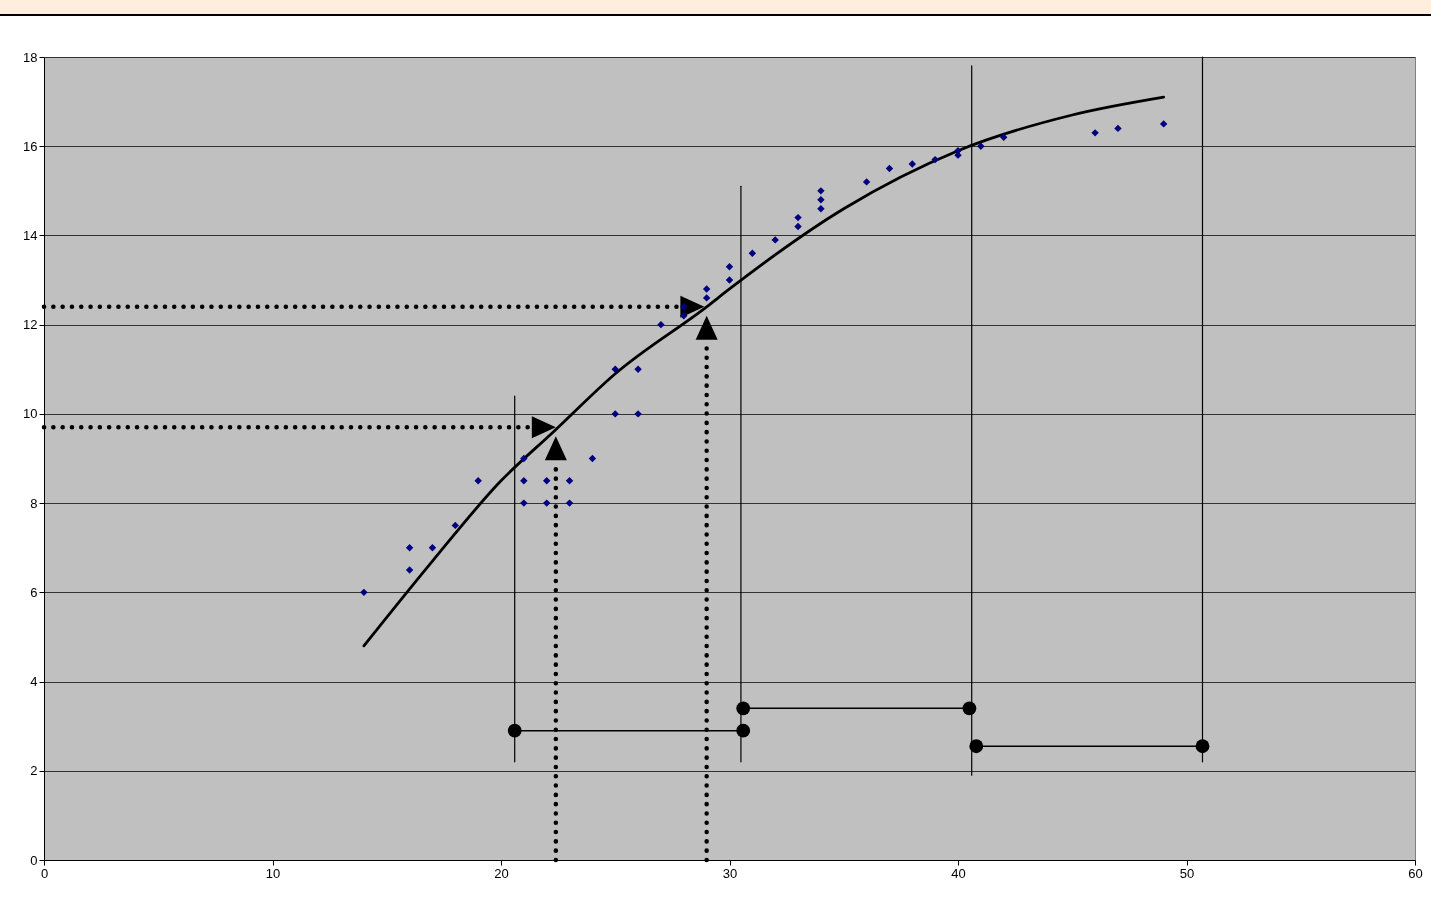  I want to click on x-tick-label: 30, so click(730, 873).